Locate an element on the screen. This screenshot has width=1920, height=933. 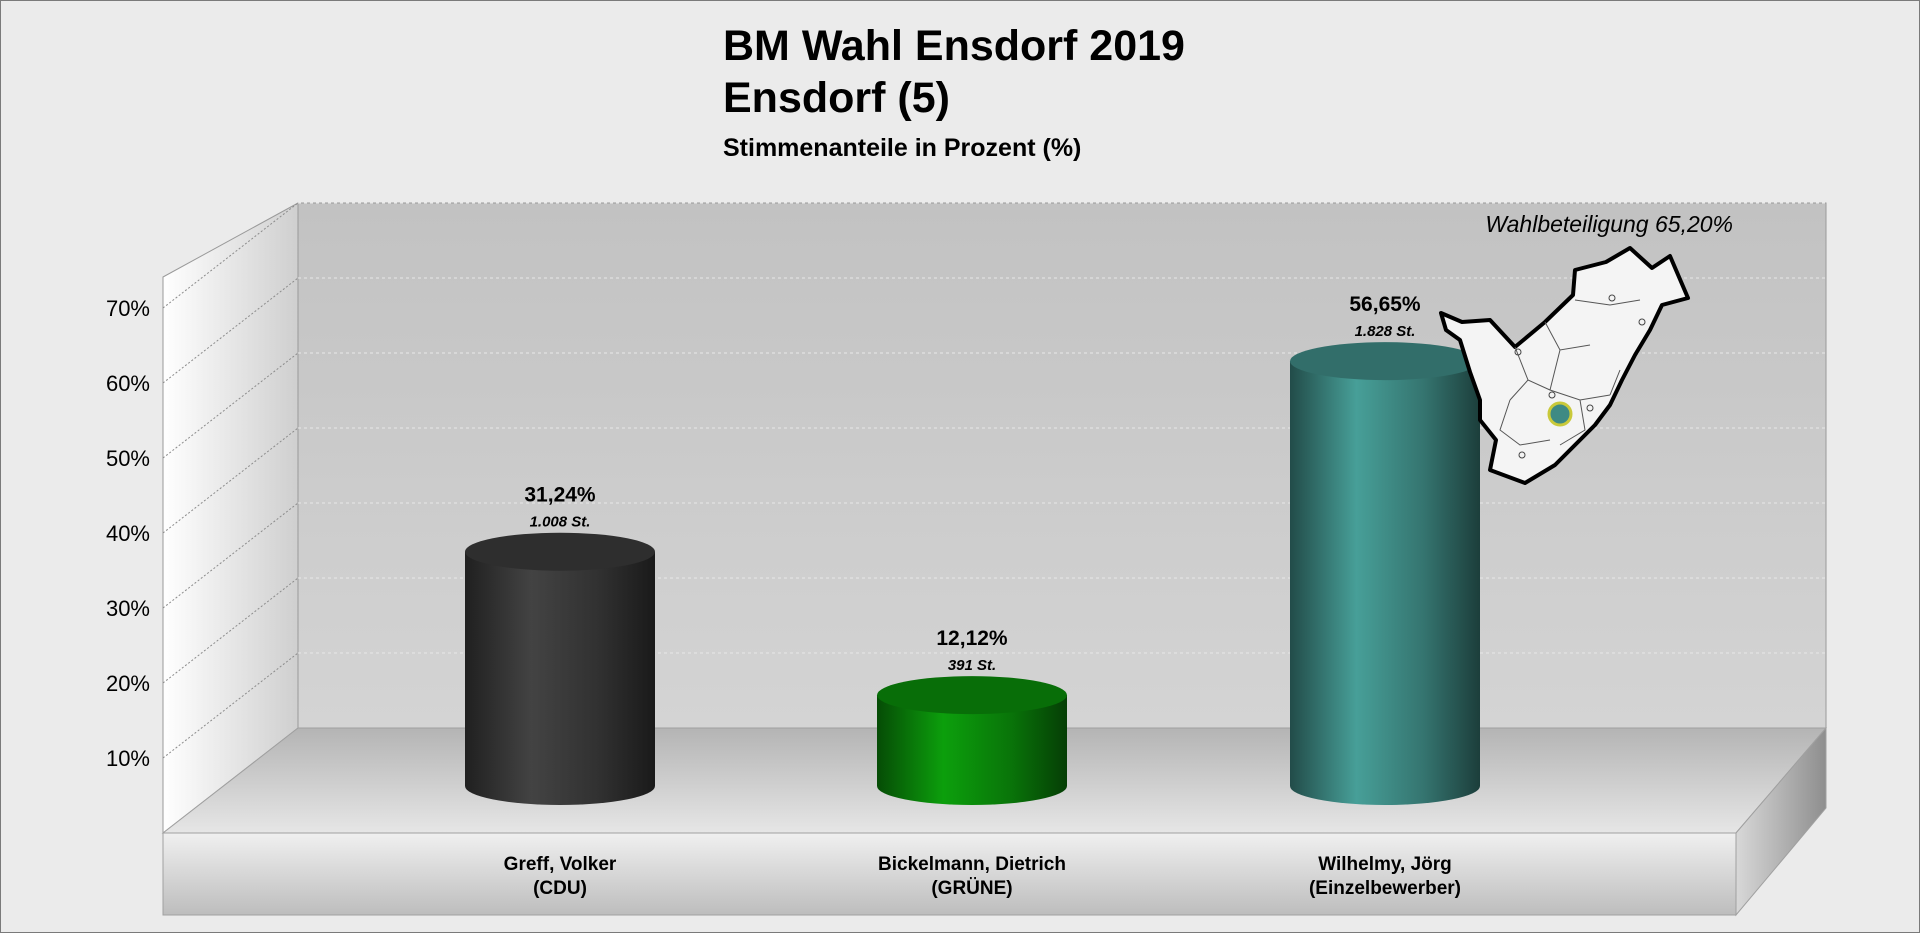
data-label-votes: 1.008 St. is located at coordinates (560, 522).